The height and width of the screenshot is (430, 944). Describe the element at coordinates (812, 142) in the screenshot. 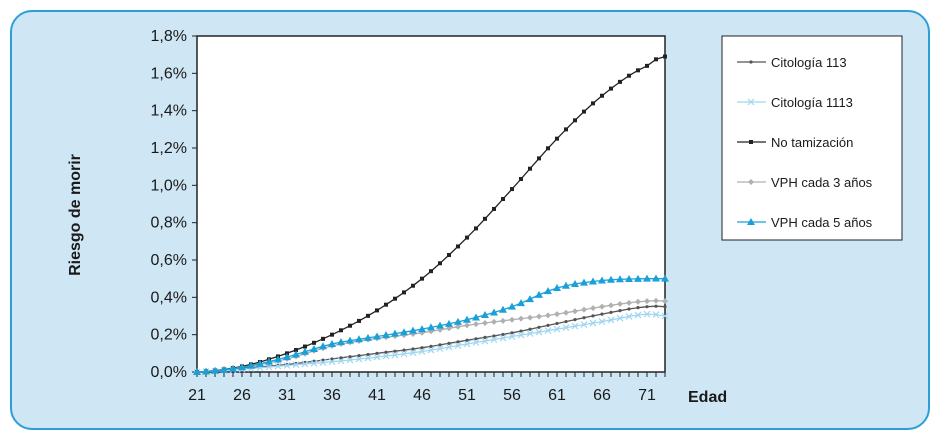

I see `legend-label: No tamización` at that location.